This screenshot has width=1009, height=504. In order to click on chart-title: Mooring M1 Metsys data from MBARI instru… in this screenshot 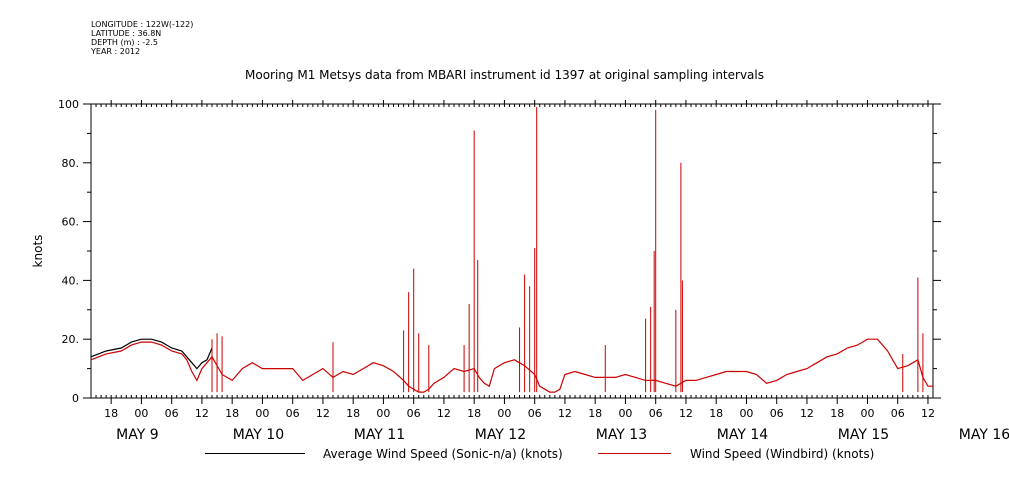, I will do `click(504, 75)`.